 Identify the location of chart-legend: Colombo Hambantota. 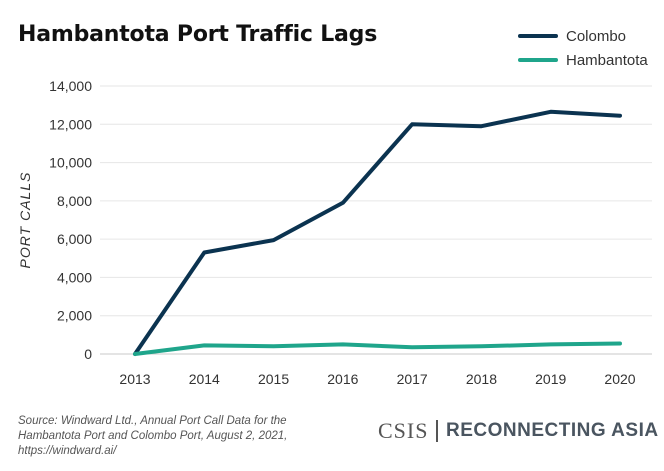
(583, 48).